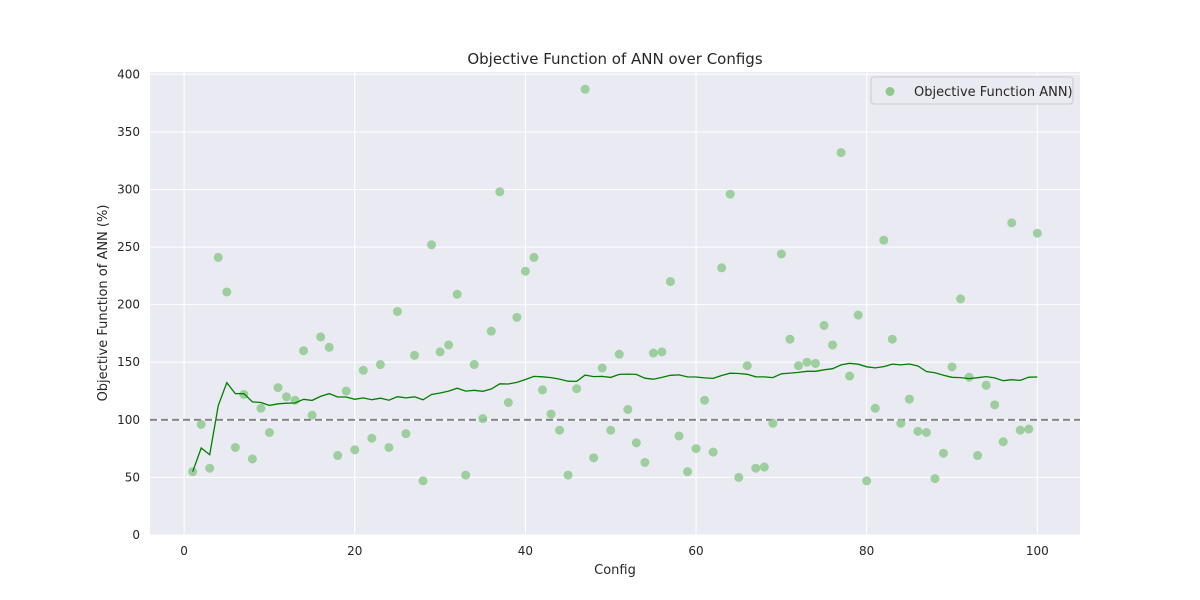  What do you see at coordinates (615, 570) in the screenshot?
I see `x-axis-label: Config` at bounding box center [615, 570].